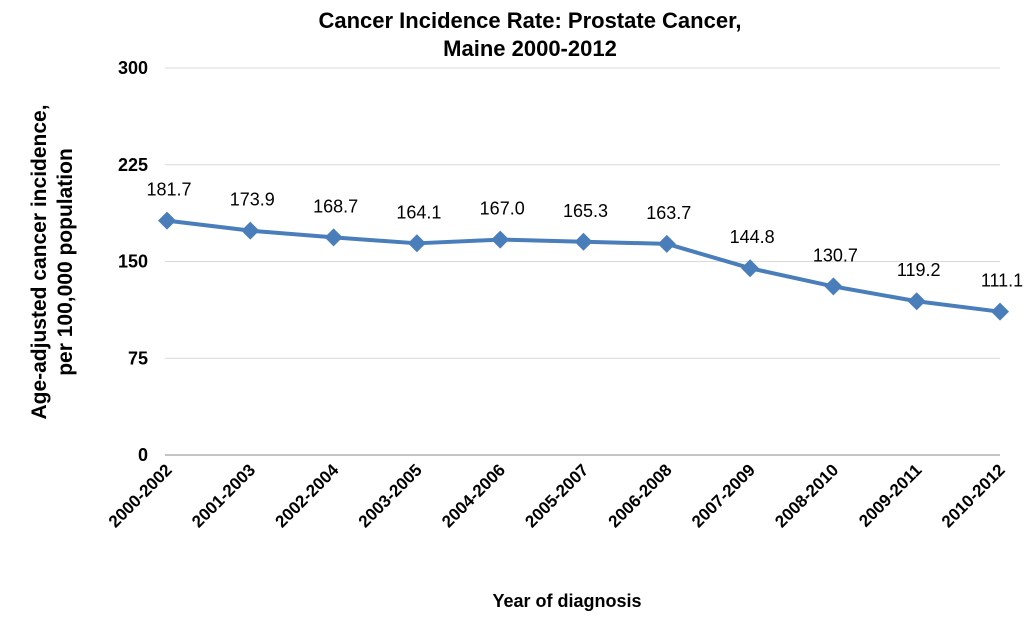  Describe the element at coordinates (668, 213) in the screenshot. I see `data-label: 163.7` at that location.